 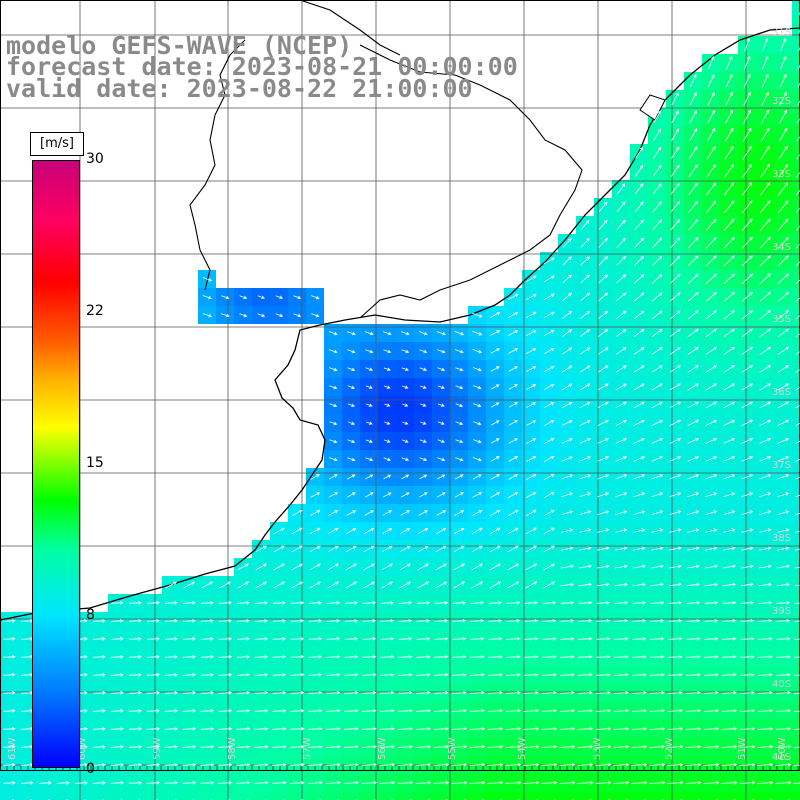 I want to click on longitude-label: 53W, so click(x=597, y=748).